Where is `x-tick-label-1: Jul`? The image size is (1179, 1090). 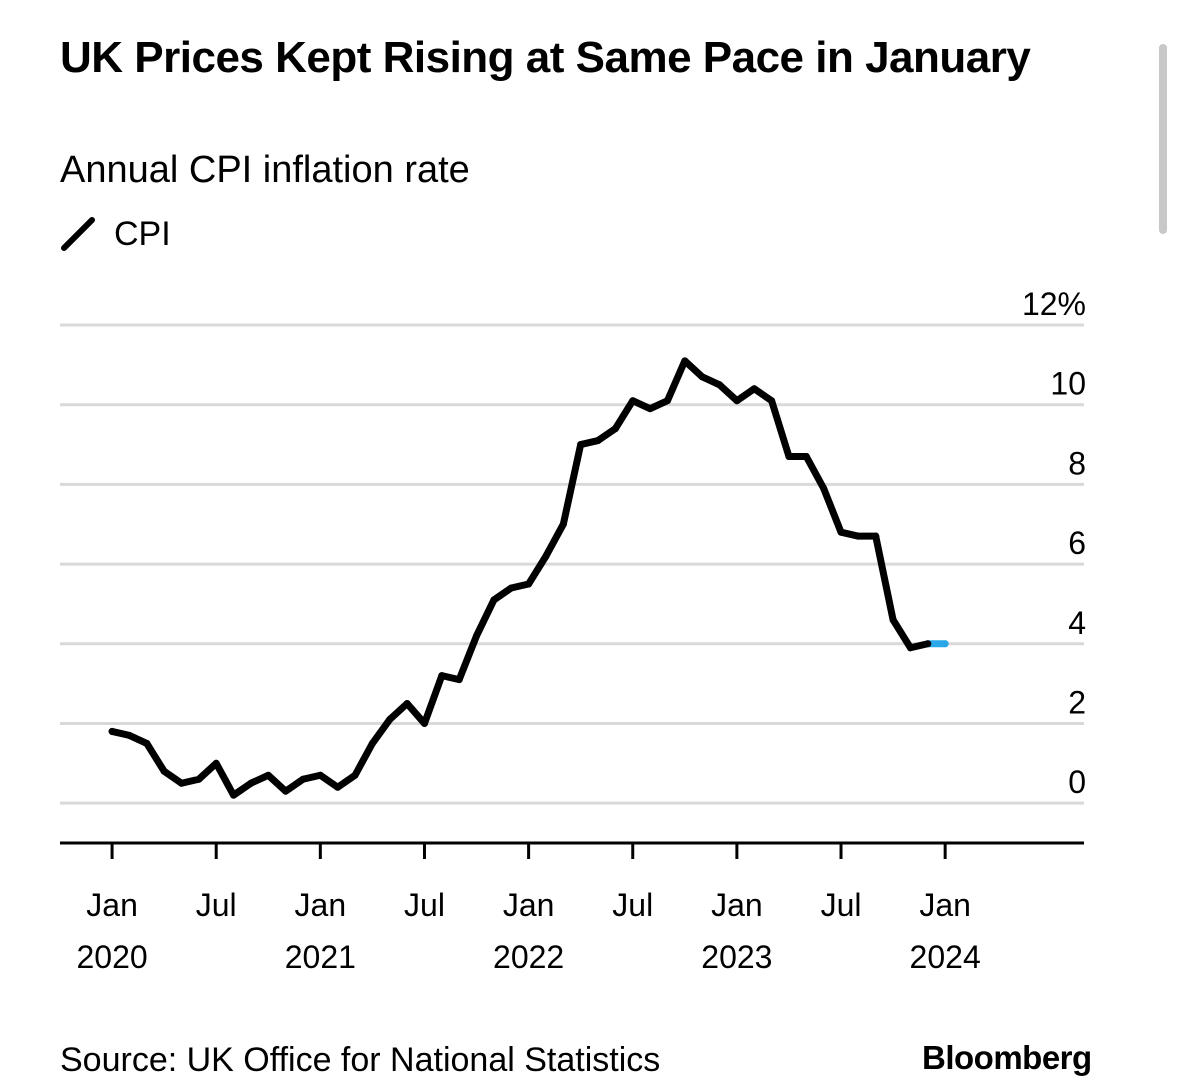
x-tick-label-1: Jul is located at coordinates (216, 905).